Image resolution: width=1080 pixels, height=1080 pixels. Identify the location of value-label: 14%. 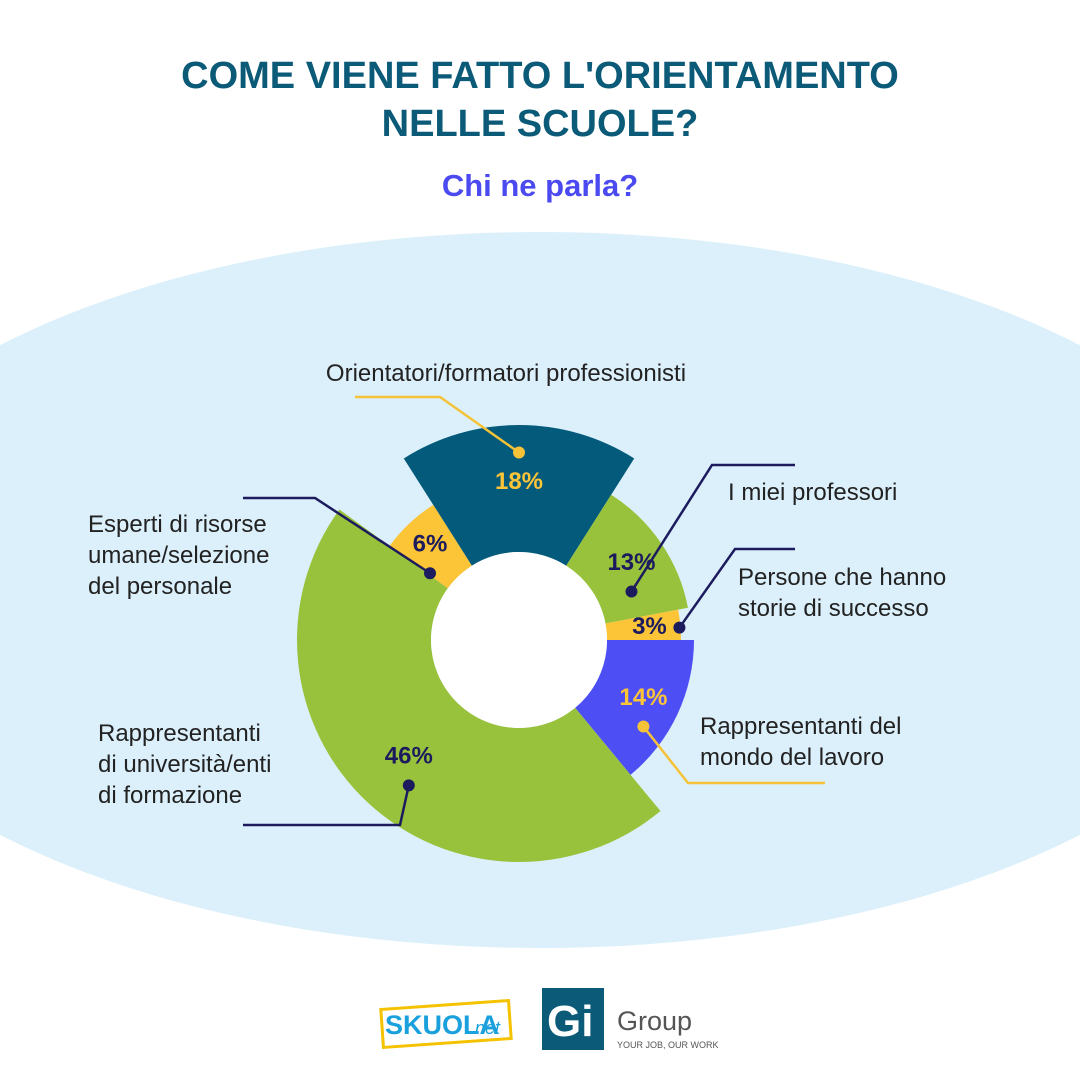
(643, 697).